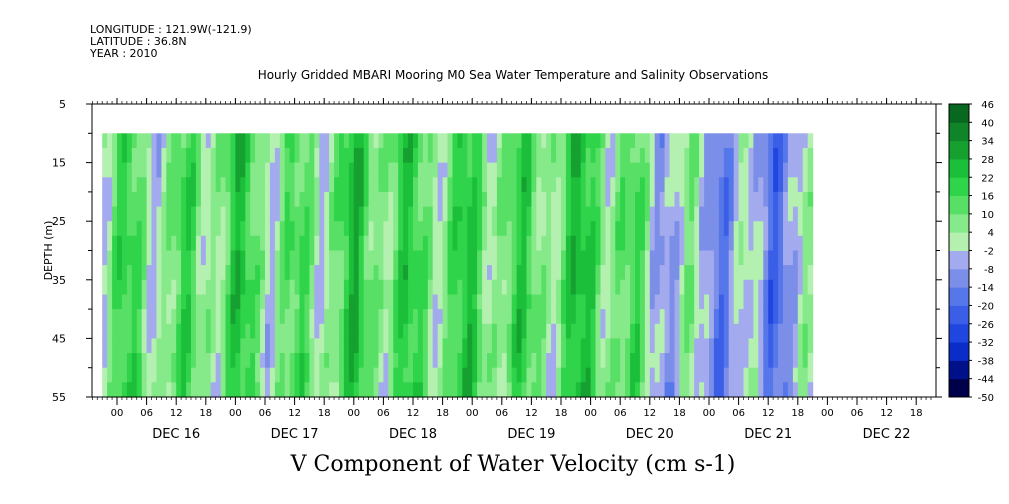  Describe the element at coordinates (531, 413) in the screenshot. I see `x-tick-label: 12` at that location.